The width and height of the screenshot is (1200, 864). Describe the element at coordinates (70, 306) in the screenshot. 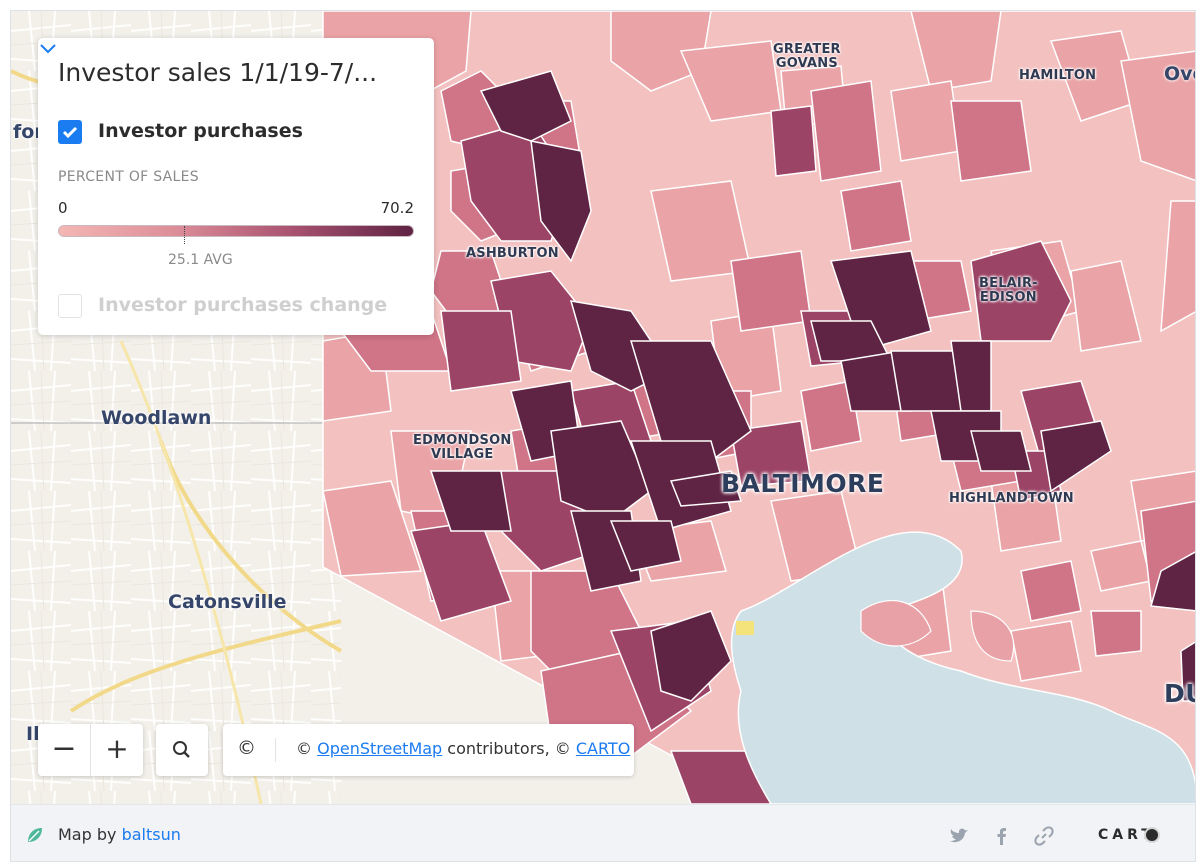

I see `investor-change-checkbox` at that location.